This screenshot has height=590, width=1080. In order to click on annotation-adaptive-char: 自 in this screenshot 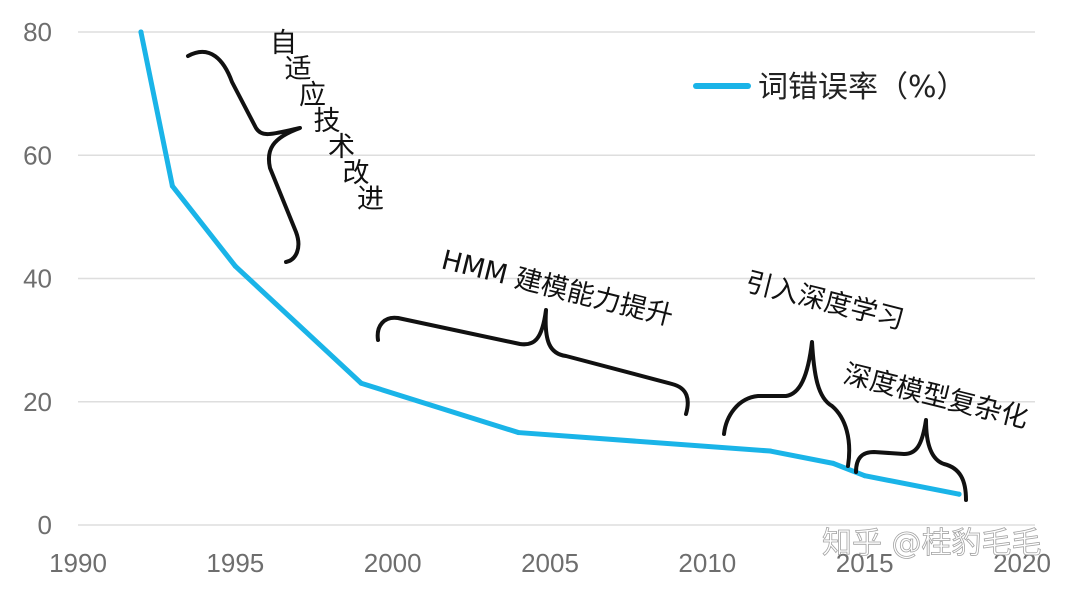, I will do `click(283, 43)`.